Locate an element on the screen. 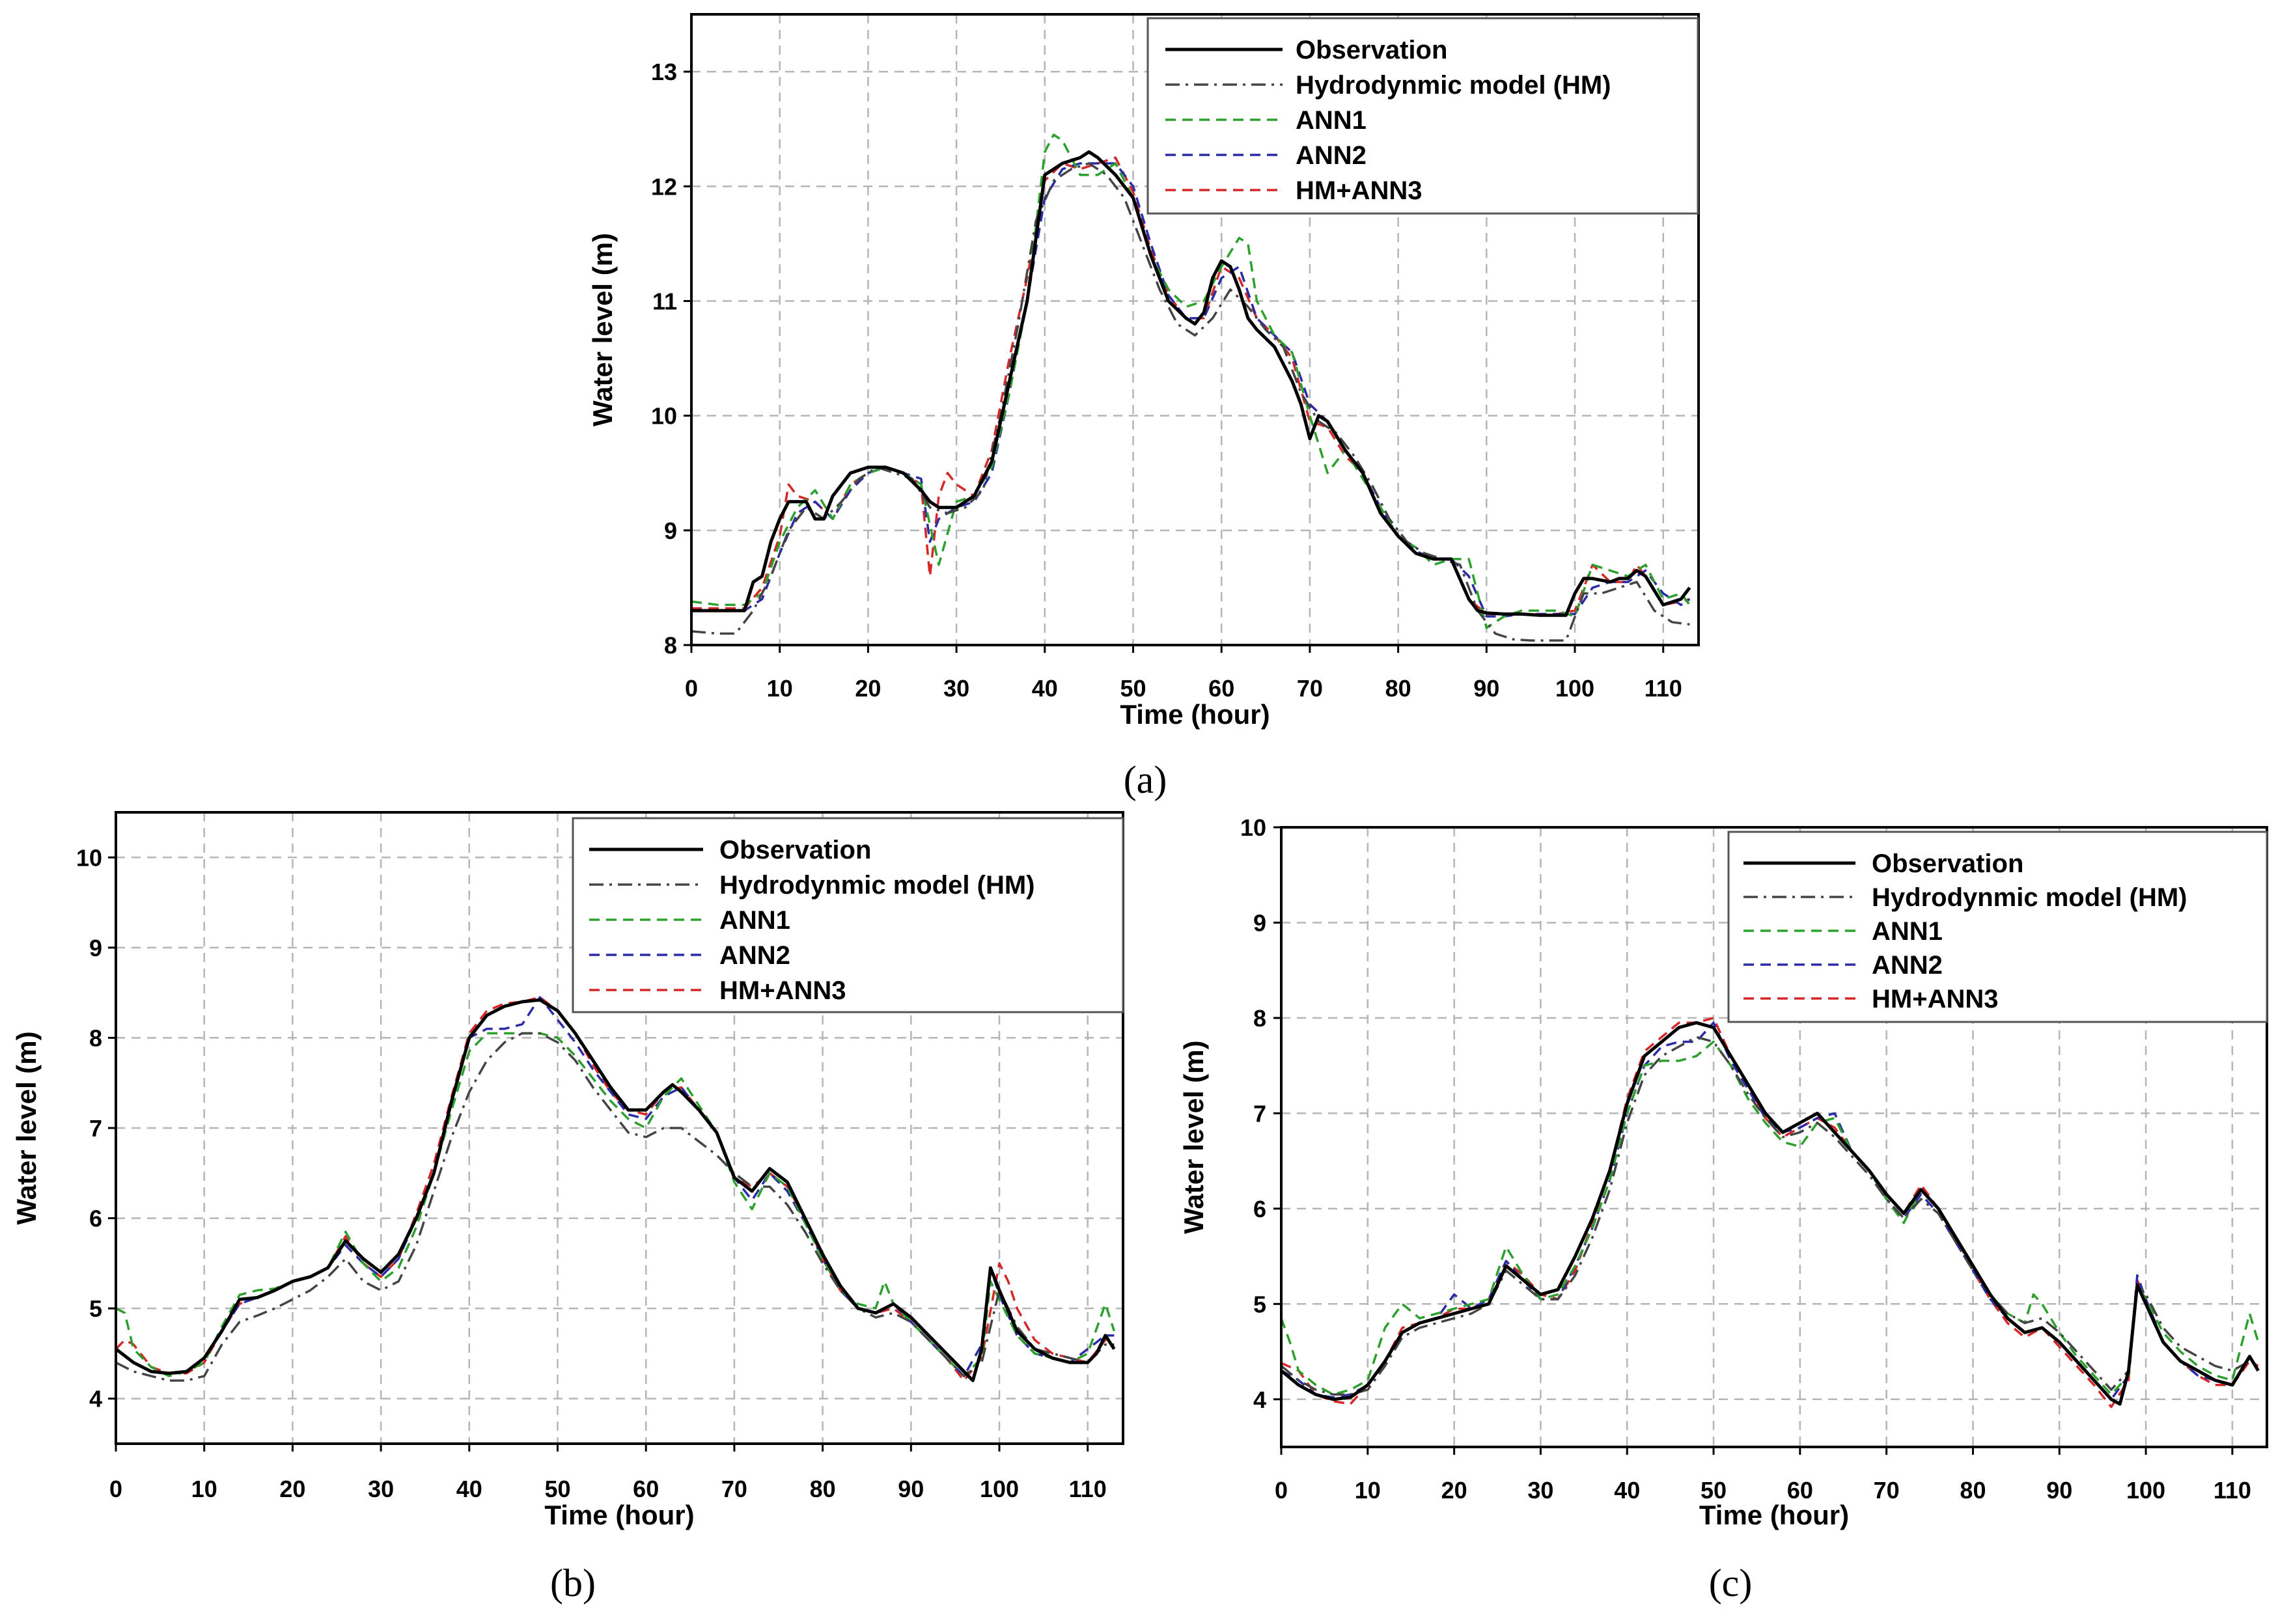 This screenshot has height=1624, width=2291. x-tick-label-c: 110 is located at coordinates (2232, 1490).